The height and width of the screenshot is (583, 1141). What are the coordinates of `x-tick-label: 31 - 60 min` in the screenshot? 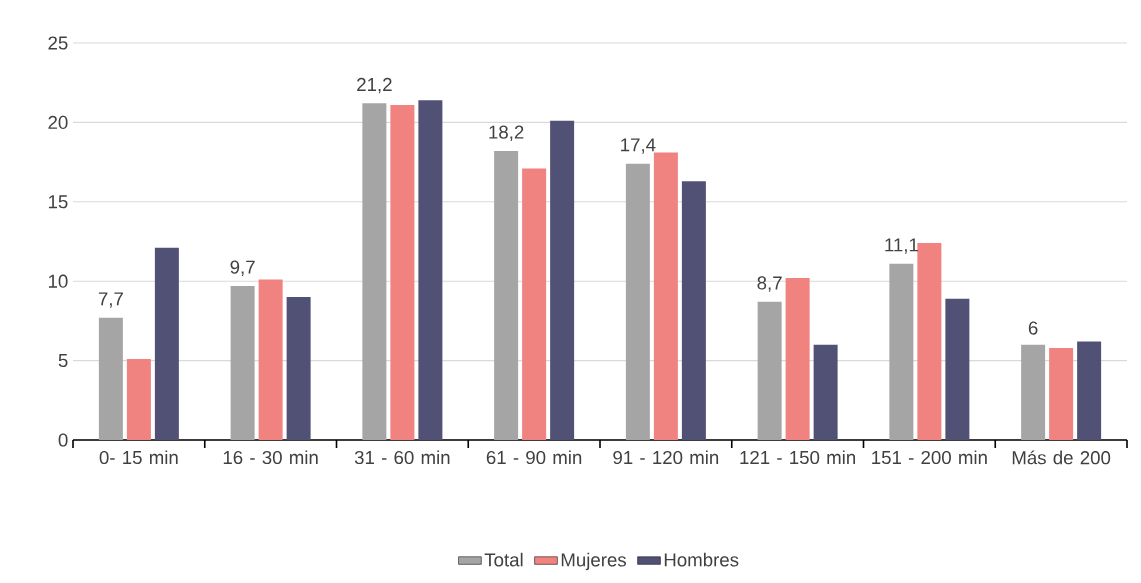 It's located at (402, 457).